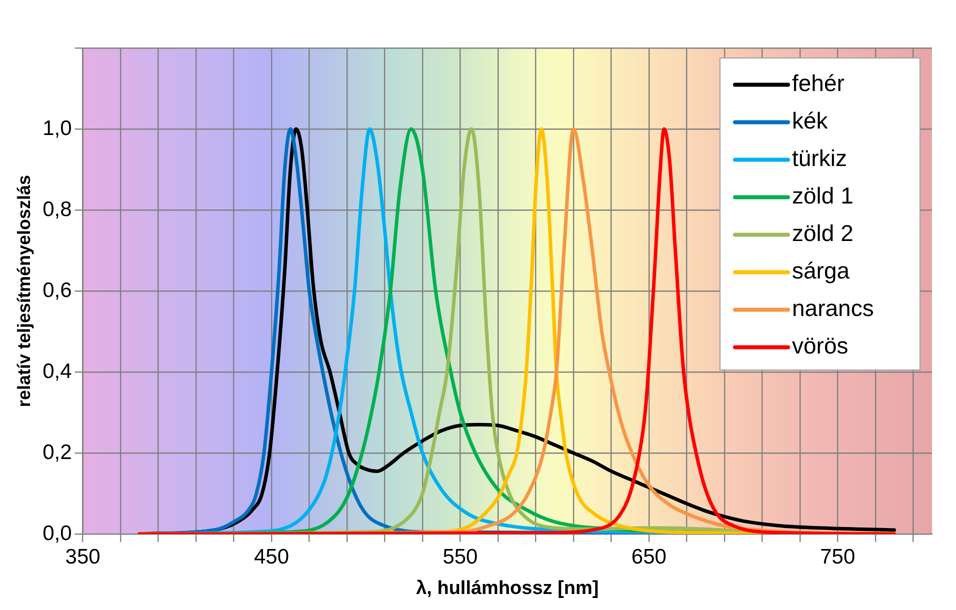 The width and height of the screenshot is (956, 610). What do you see at coordinates (507, 588) in the screenshot?
I see `x-axis-title: λ, hullámhossz [nm]` at bounding box center [507, 588].